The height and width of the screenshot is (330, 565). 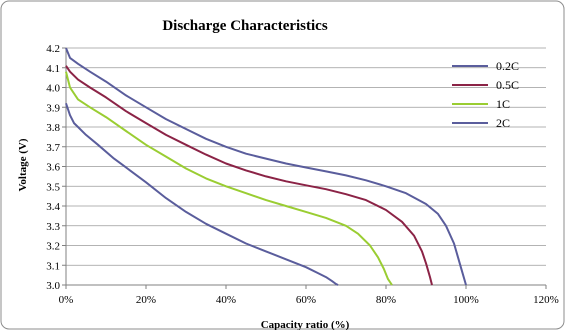 What do you see at coordinates (53, 49) in the screenshot?
I see `y-tick-label: 4.2` at bounding box center [53, 49].